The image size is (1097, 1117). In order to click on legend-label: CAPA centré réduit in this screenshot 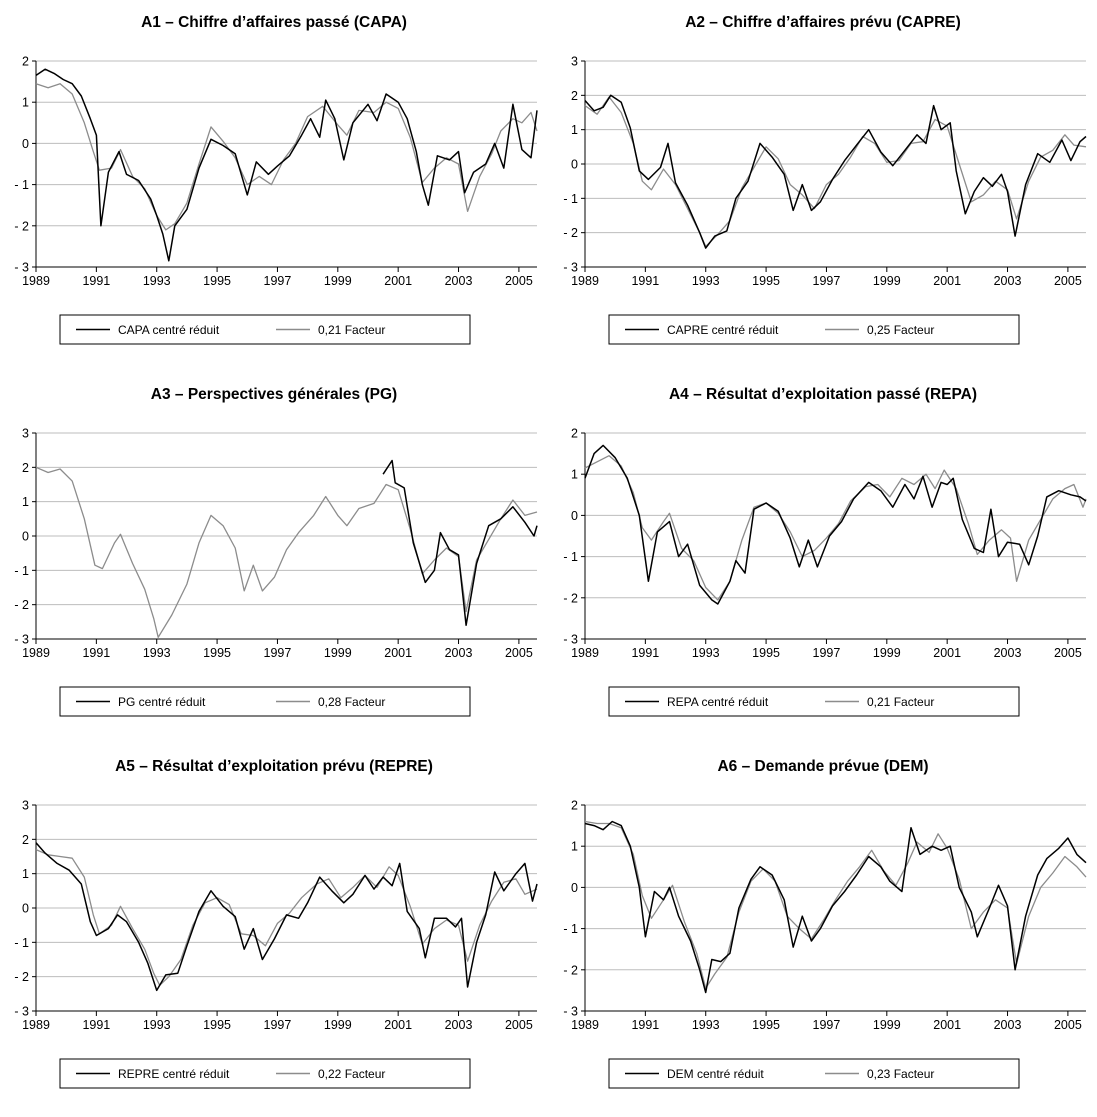, I will do `click(169, 330)`.